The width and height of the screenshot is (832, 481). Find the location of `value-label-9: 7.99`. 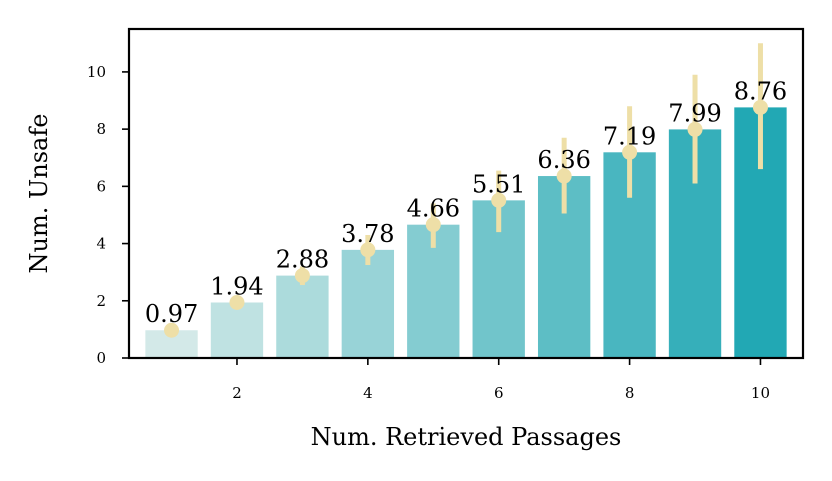

value-label-9: 7.99 is located at coordinates (694, 113).